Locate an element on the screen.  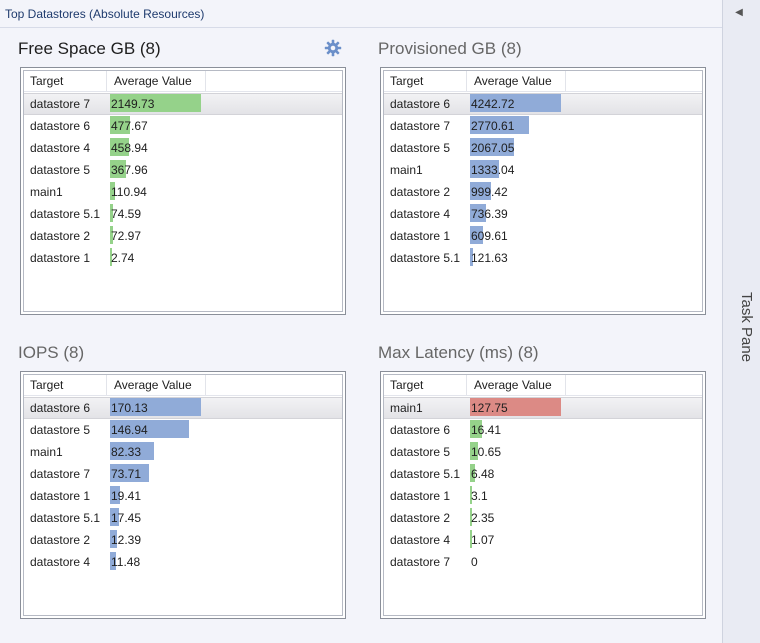
table-row: datastore 1 19.41 is located at coordinates (183, 496).